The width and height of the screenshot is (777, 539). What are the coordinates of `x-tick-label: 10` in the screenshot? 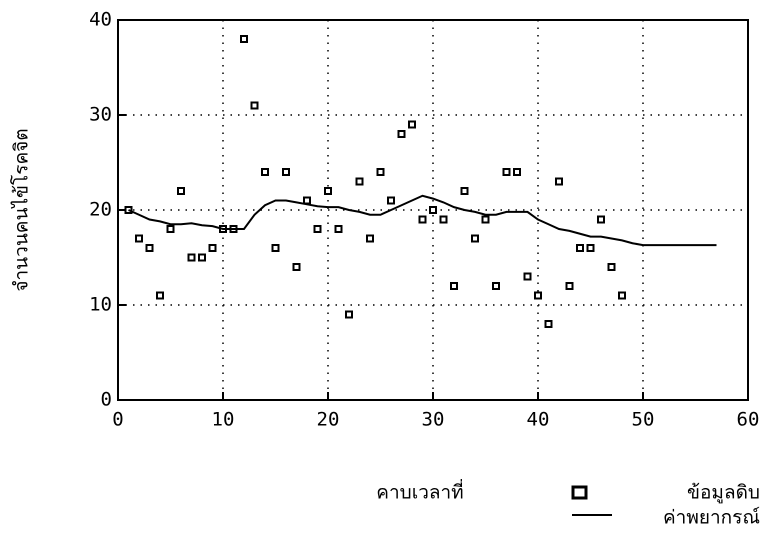 It's located at (223, 420).